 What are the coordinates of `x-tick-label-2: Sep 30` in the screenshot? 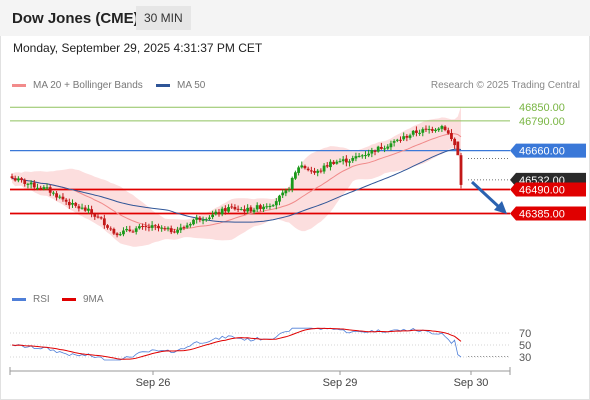 It's located at (471, 383).